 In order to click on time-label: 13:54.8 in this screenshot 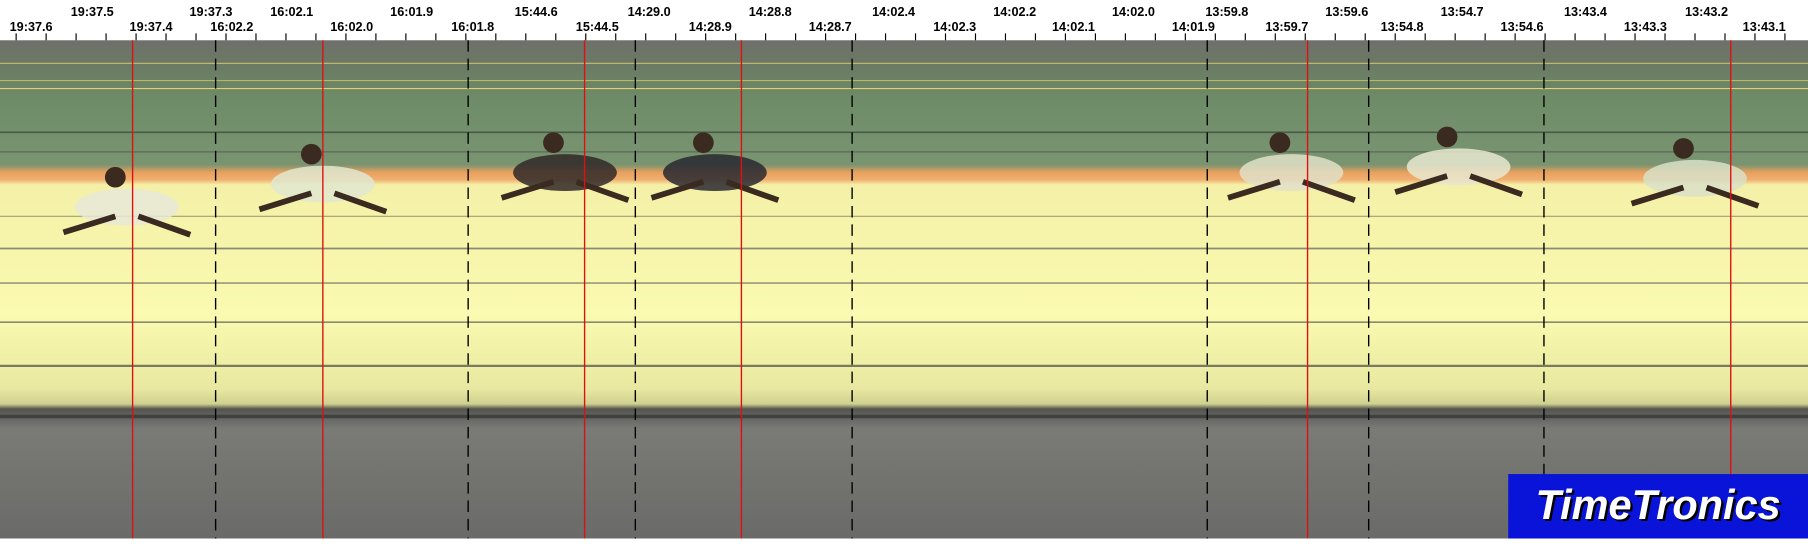, I will do `click(1402, 27)`.